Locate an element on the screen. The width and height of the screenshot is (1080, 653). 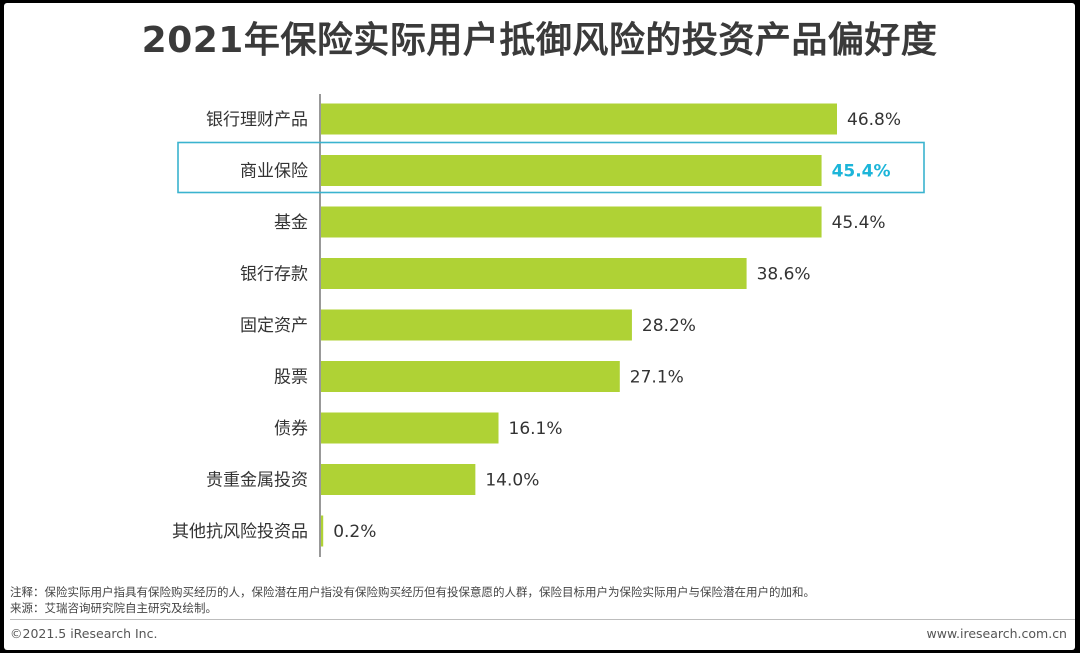
highlight-box is located at coordinates (551, 167).